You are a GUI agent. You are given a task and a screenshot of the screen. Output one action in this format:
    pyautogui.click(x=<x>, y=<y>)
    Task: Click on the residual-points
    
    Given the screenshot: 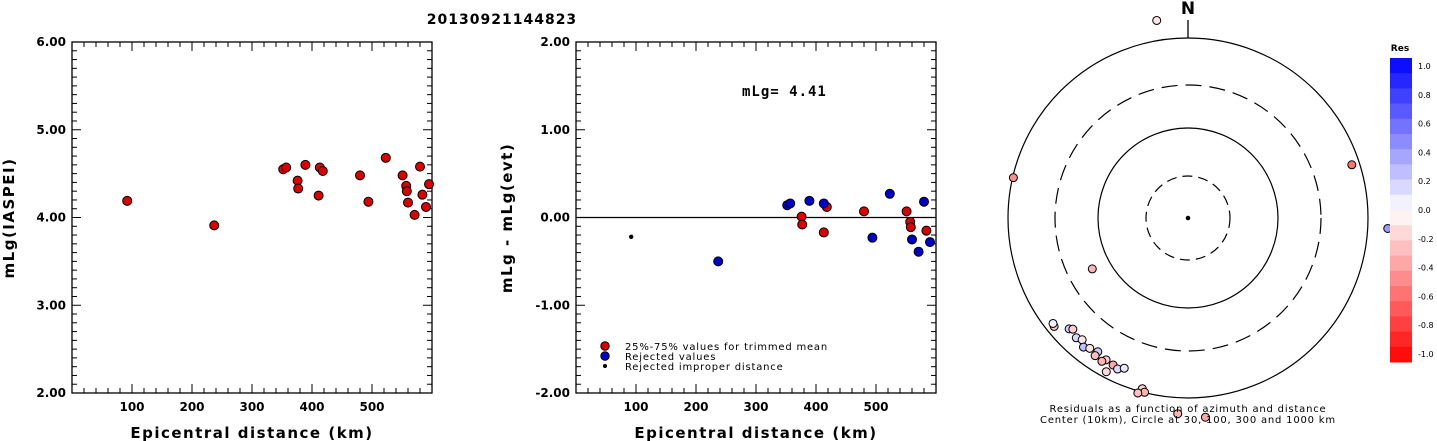 What is the action you would take?
    pyautogui.click(x=782, y=227)
    